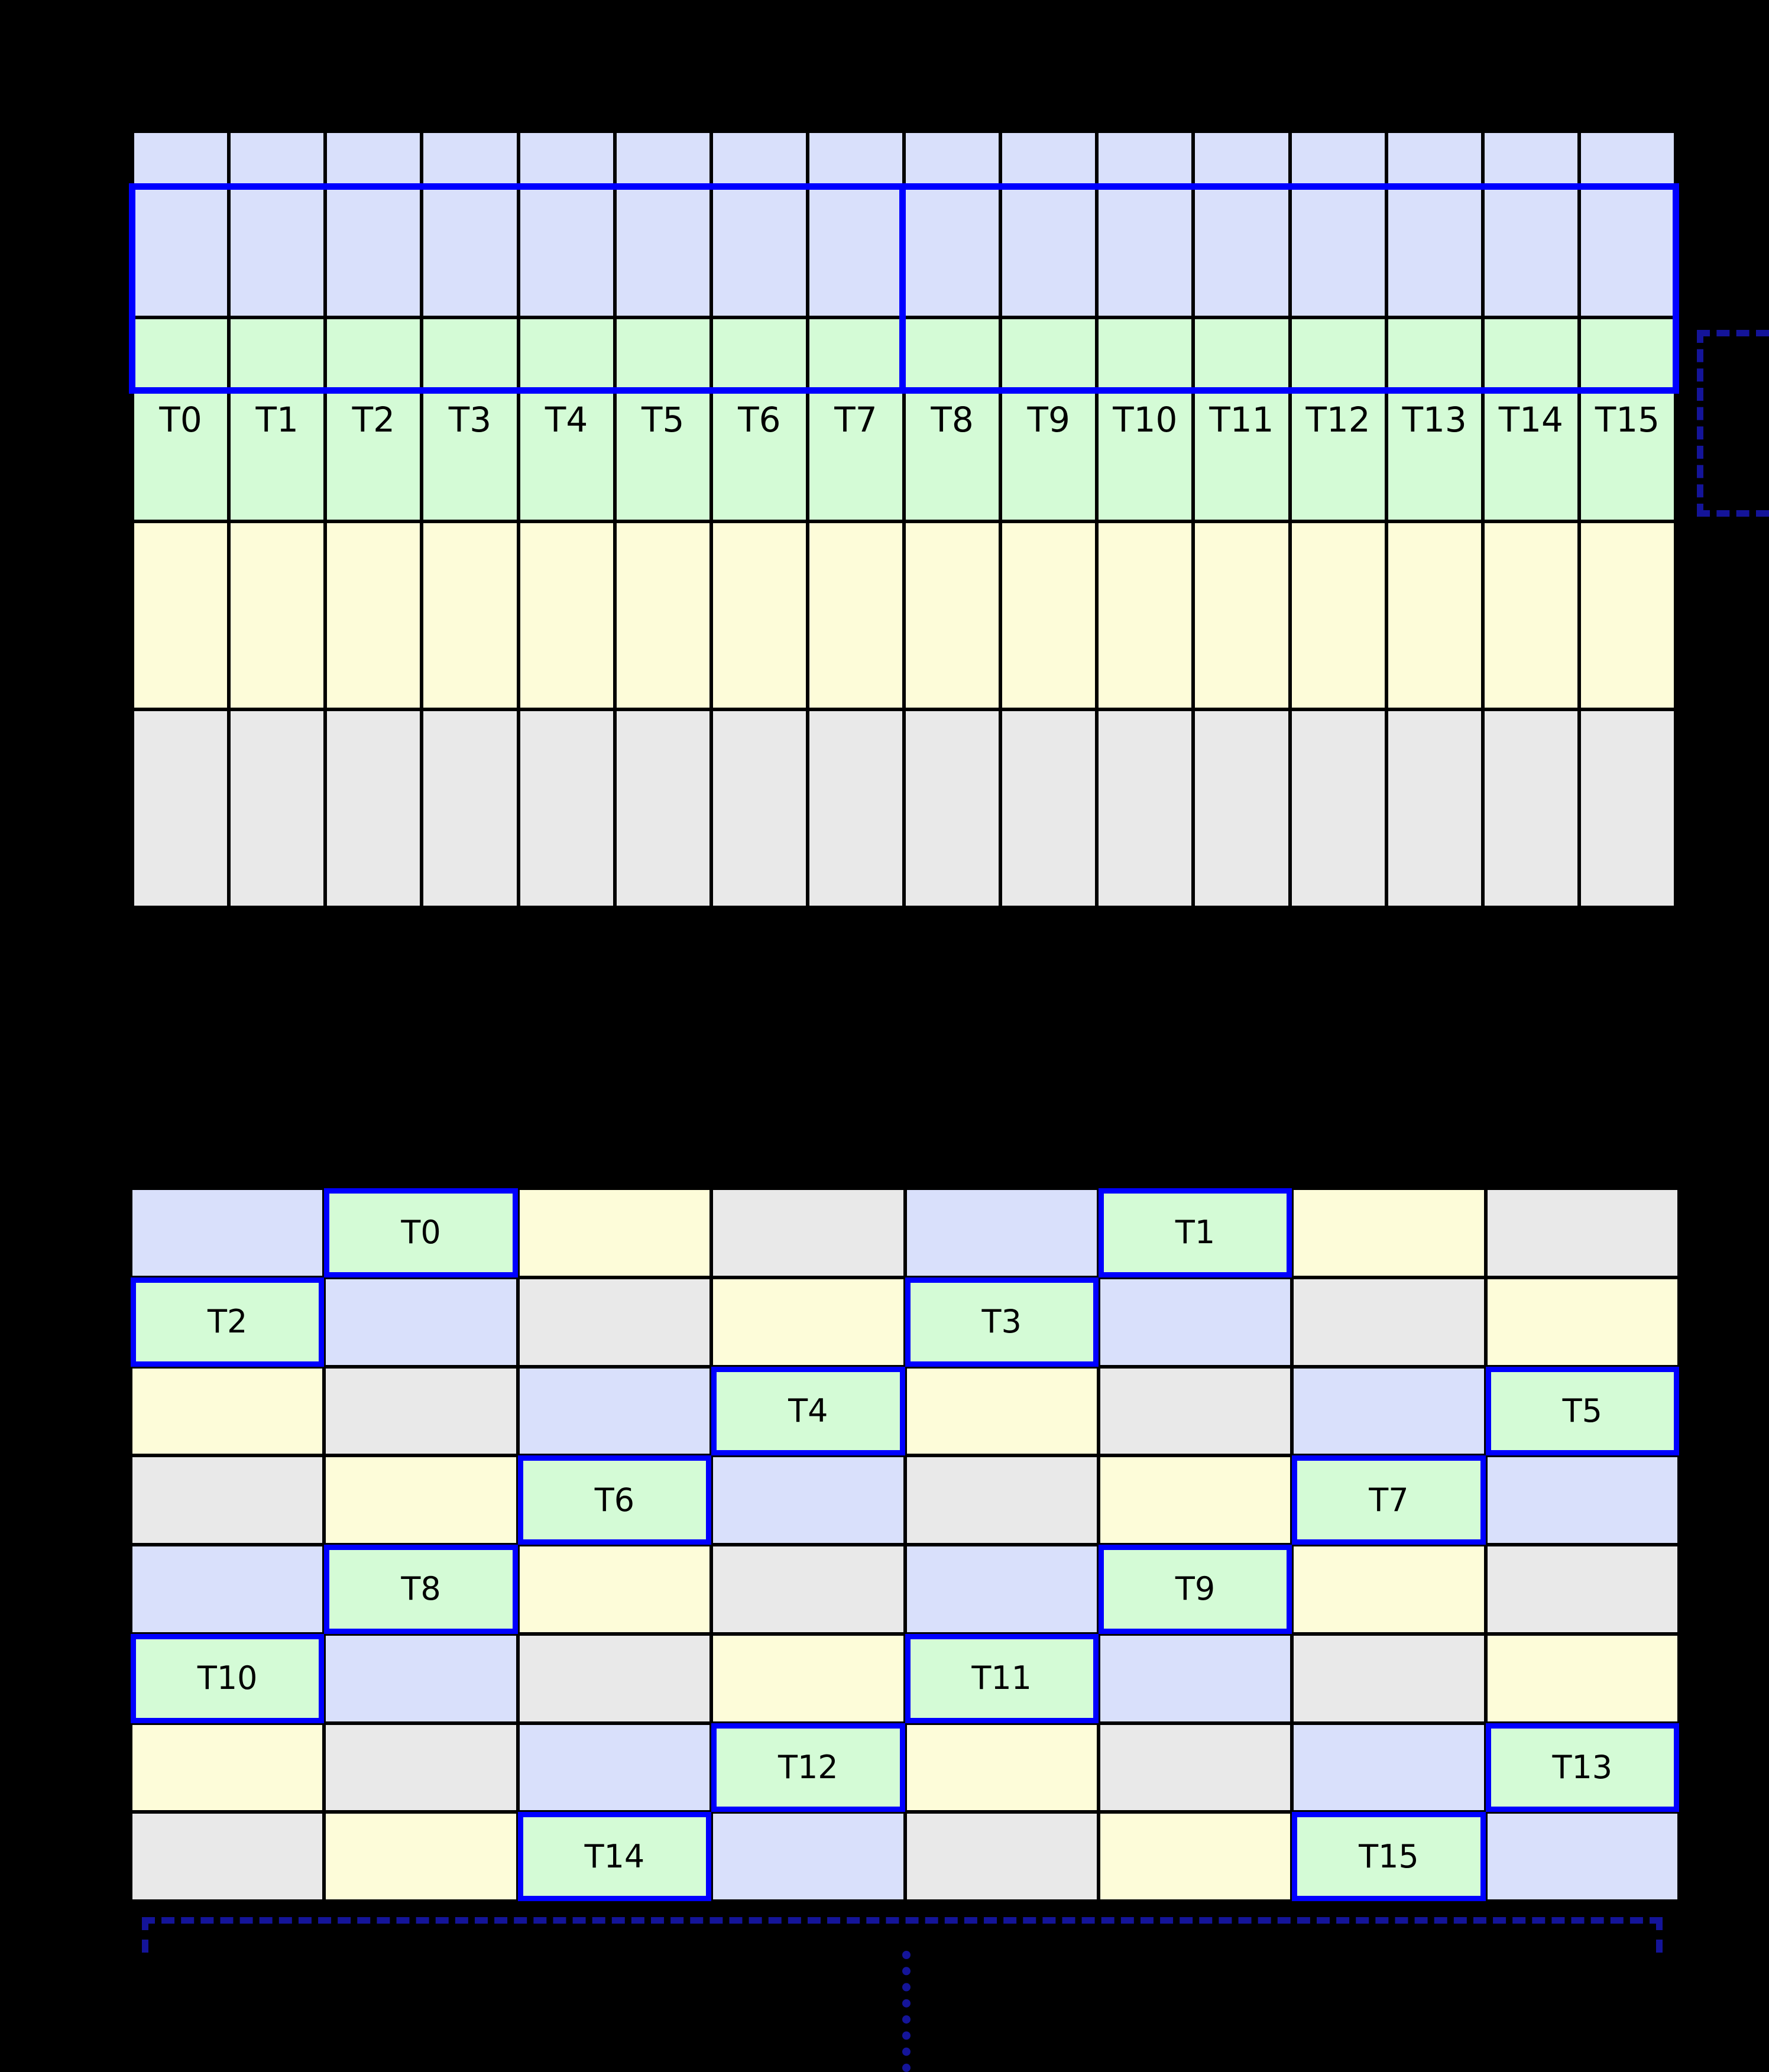 This screenshot has width=1769, height=2072. Describe the element at coordinates (470, 419) in the screenshot. I see `top-grid-thread-cell: T3` at that location.